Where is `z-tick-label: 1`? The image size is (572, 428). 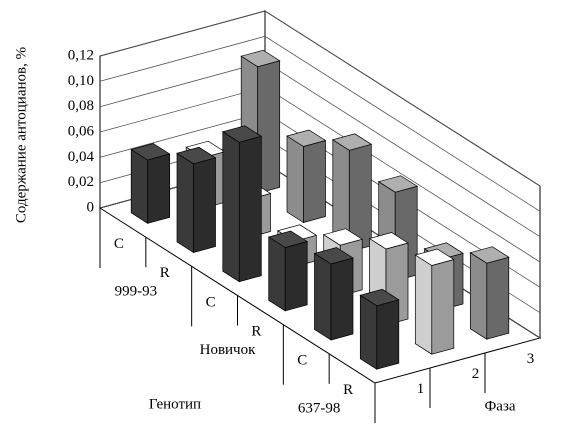 z-tick-label: 1 is located at coordinates (421, 389).